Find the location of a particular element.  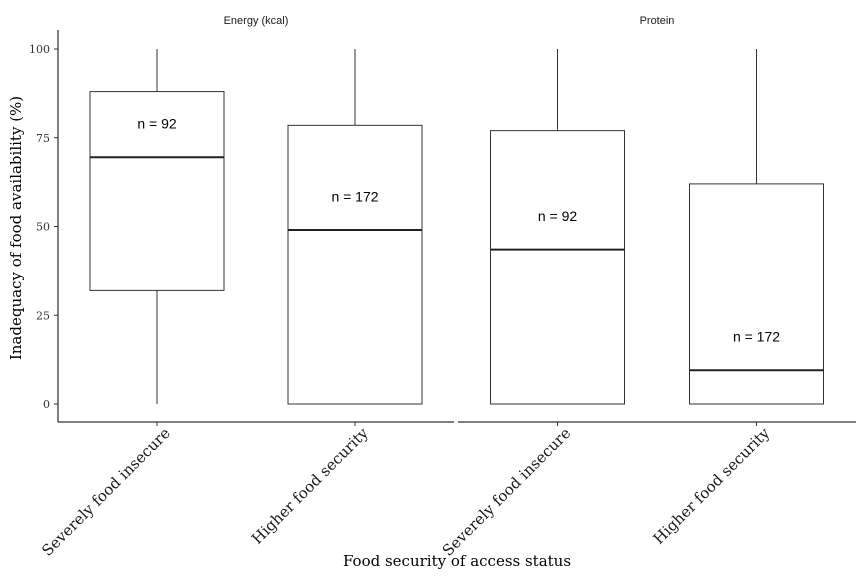

y-tick-label: 0 is located at coordinates (46, 404).